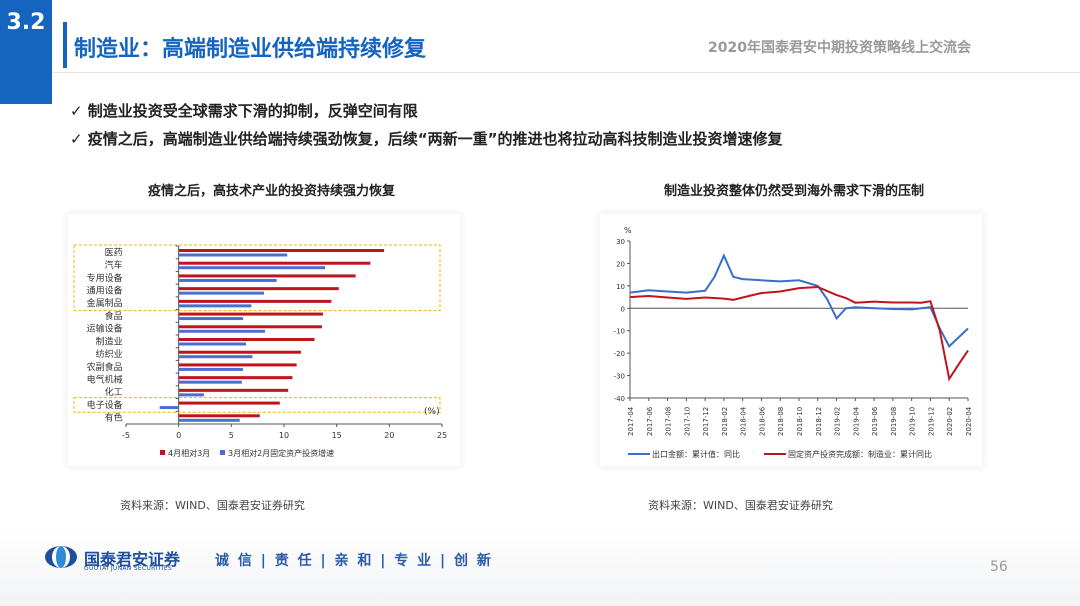  What do you see at coordinates (109, 354) in the screenshot?
I see `category-label: 纺织业` at bounding box center [109, 354].